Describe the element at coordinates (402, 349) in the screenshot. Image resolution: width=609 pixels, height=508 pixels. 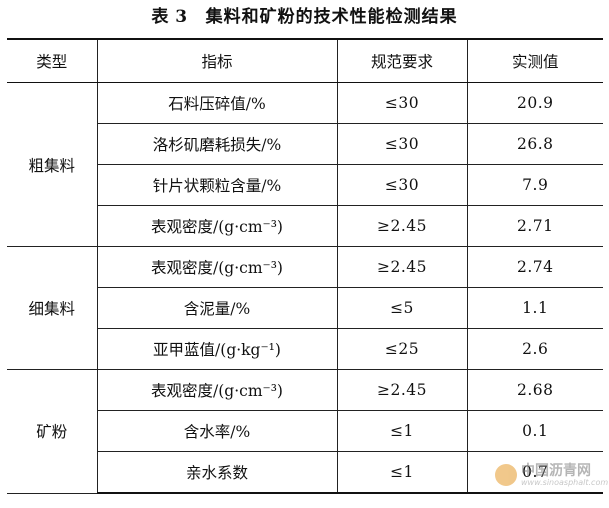
I see `requirement-cell: ≤25` at that location.